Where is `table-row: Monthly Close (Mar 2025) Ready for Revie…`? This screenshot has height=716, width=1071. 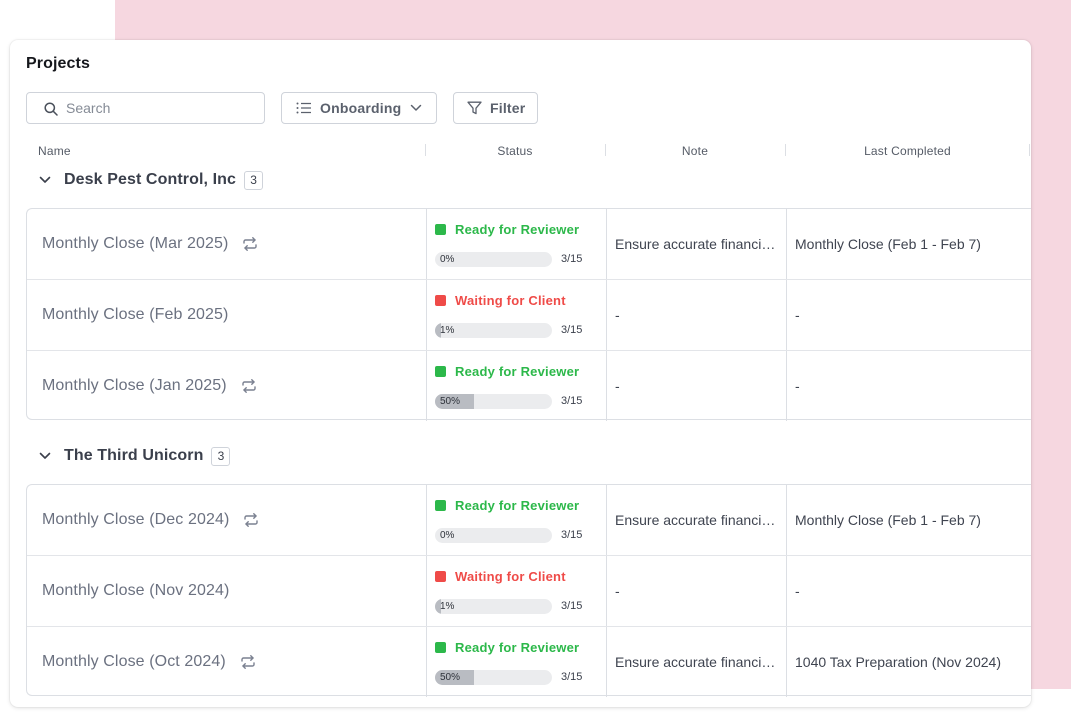 table-row: Monthly Close (Mar 2025) Ready for Revie… is located at coordinates (529, 244).